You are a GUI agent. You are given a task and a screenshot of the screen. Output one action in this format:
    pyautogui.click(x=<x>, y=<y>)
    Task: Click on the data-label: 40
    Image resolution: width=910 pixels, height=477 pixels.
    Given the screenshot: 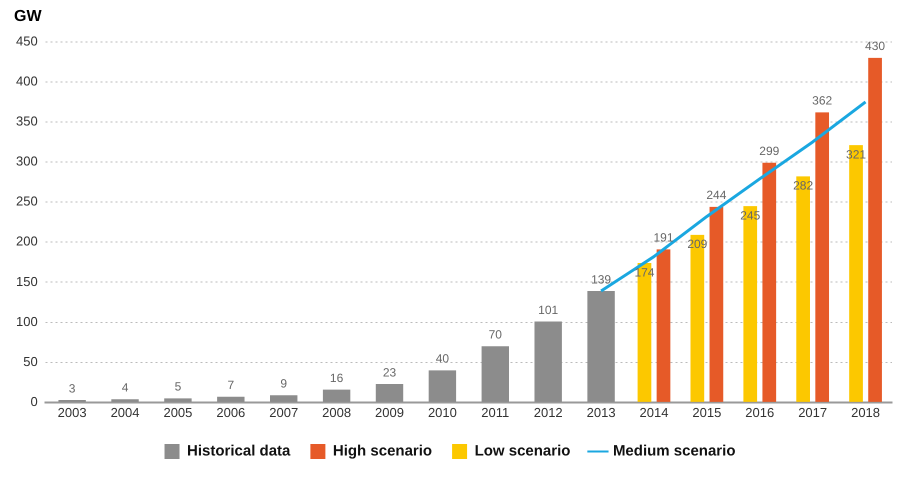 What is the action you would take?
    pyautogui.click(x=443, y=359)
    